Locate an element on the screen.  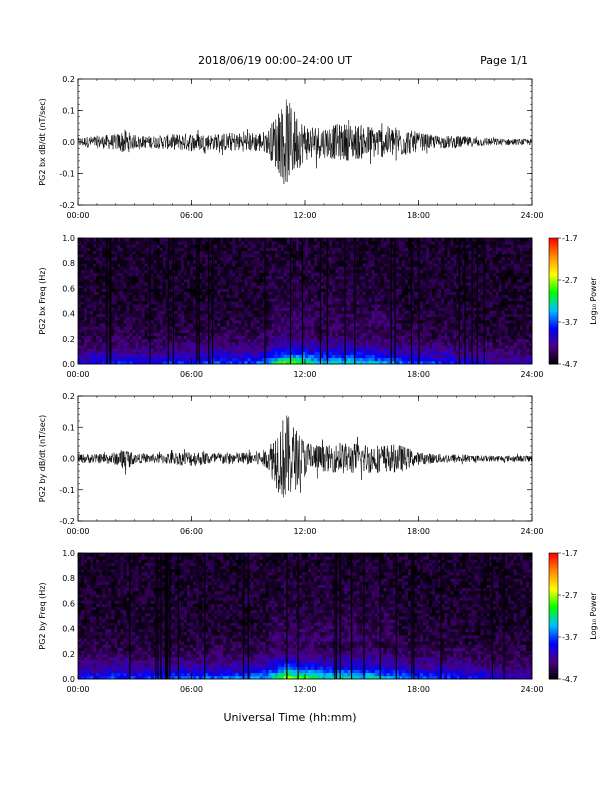
figure-title: 2018/06/19 00:00–24:00 UT is located at coordinates (275, 60).